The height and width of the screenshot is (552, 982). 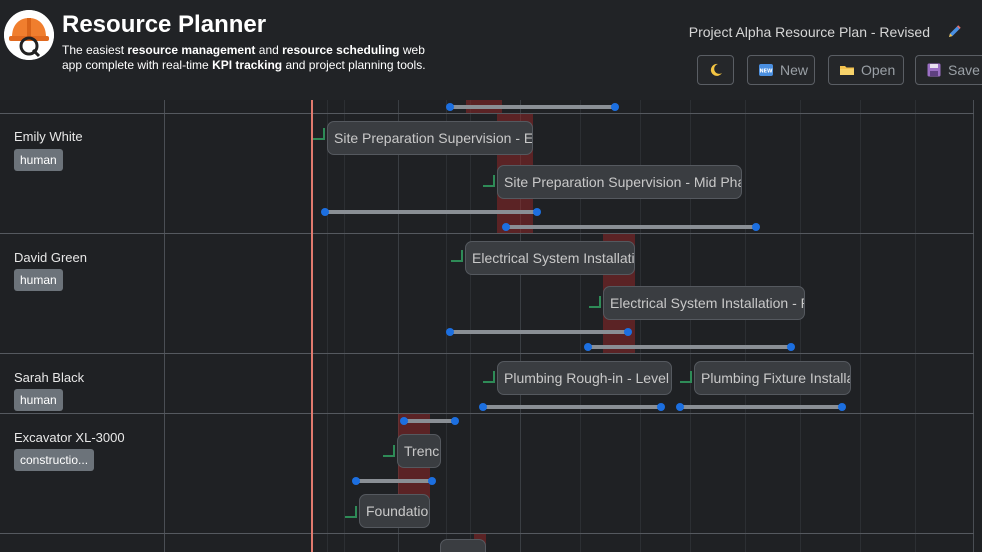 I want to click on new-button-label: New, so click(x=794, y=70).